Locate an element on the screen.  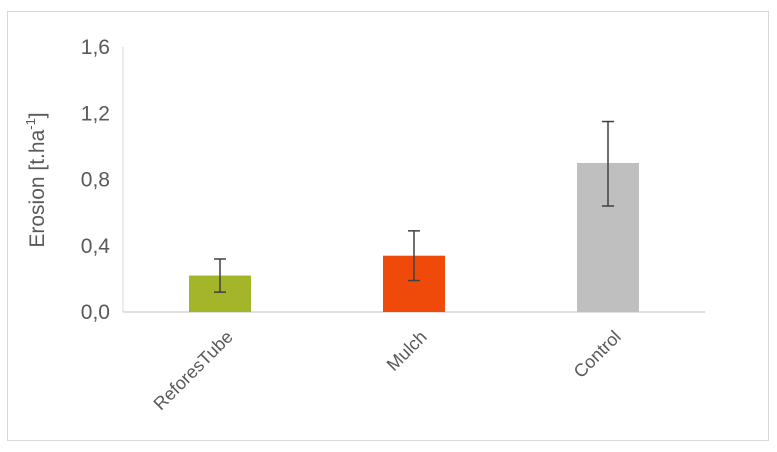
category-labels: ReforesTube Mulch Control is located at coordinates (387, 370).